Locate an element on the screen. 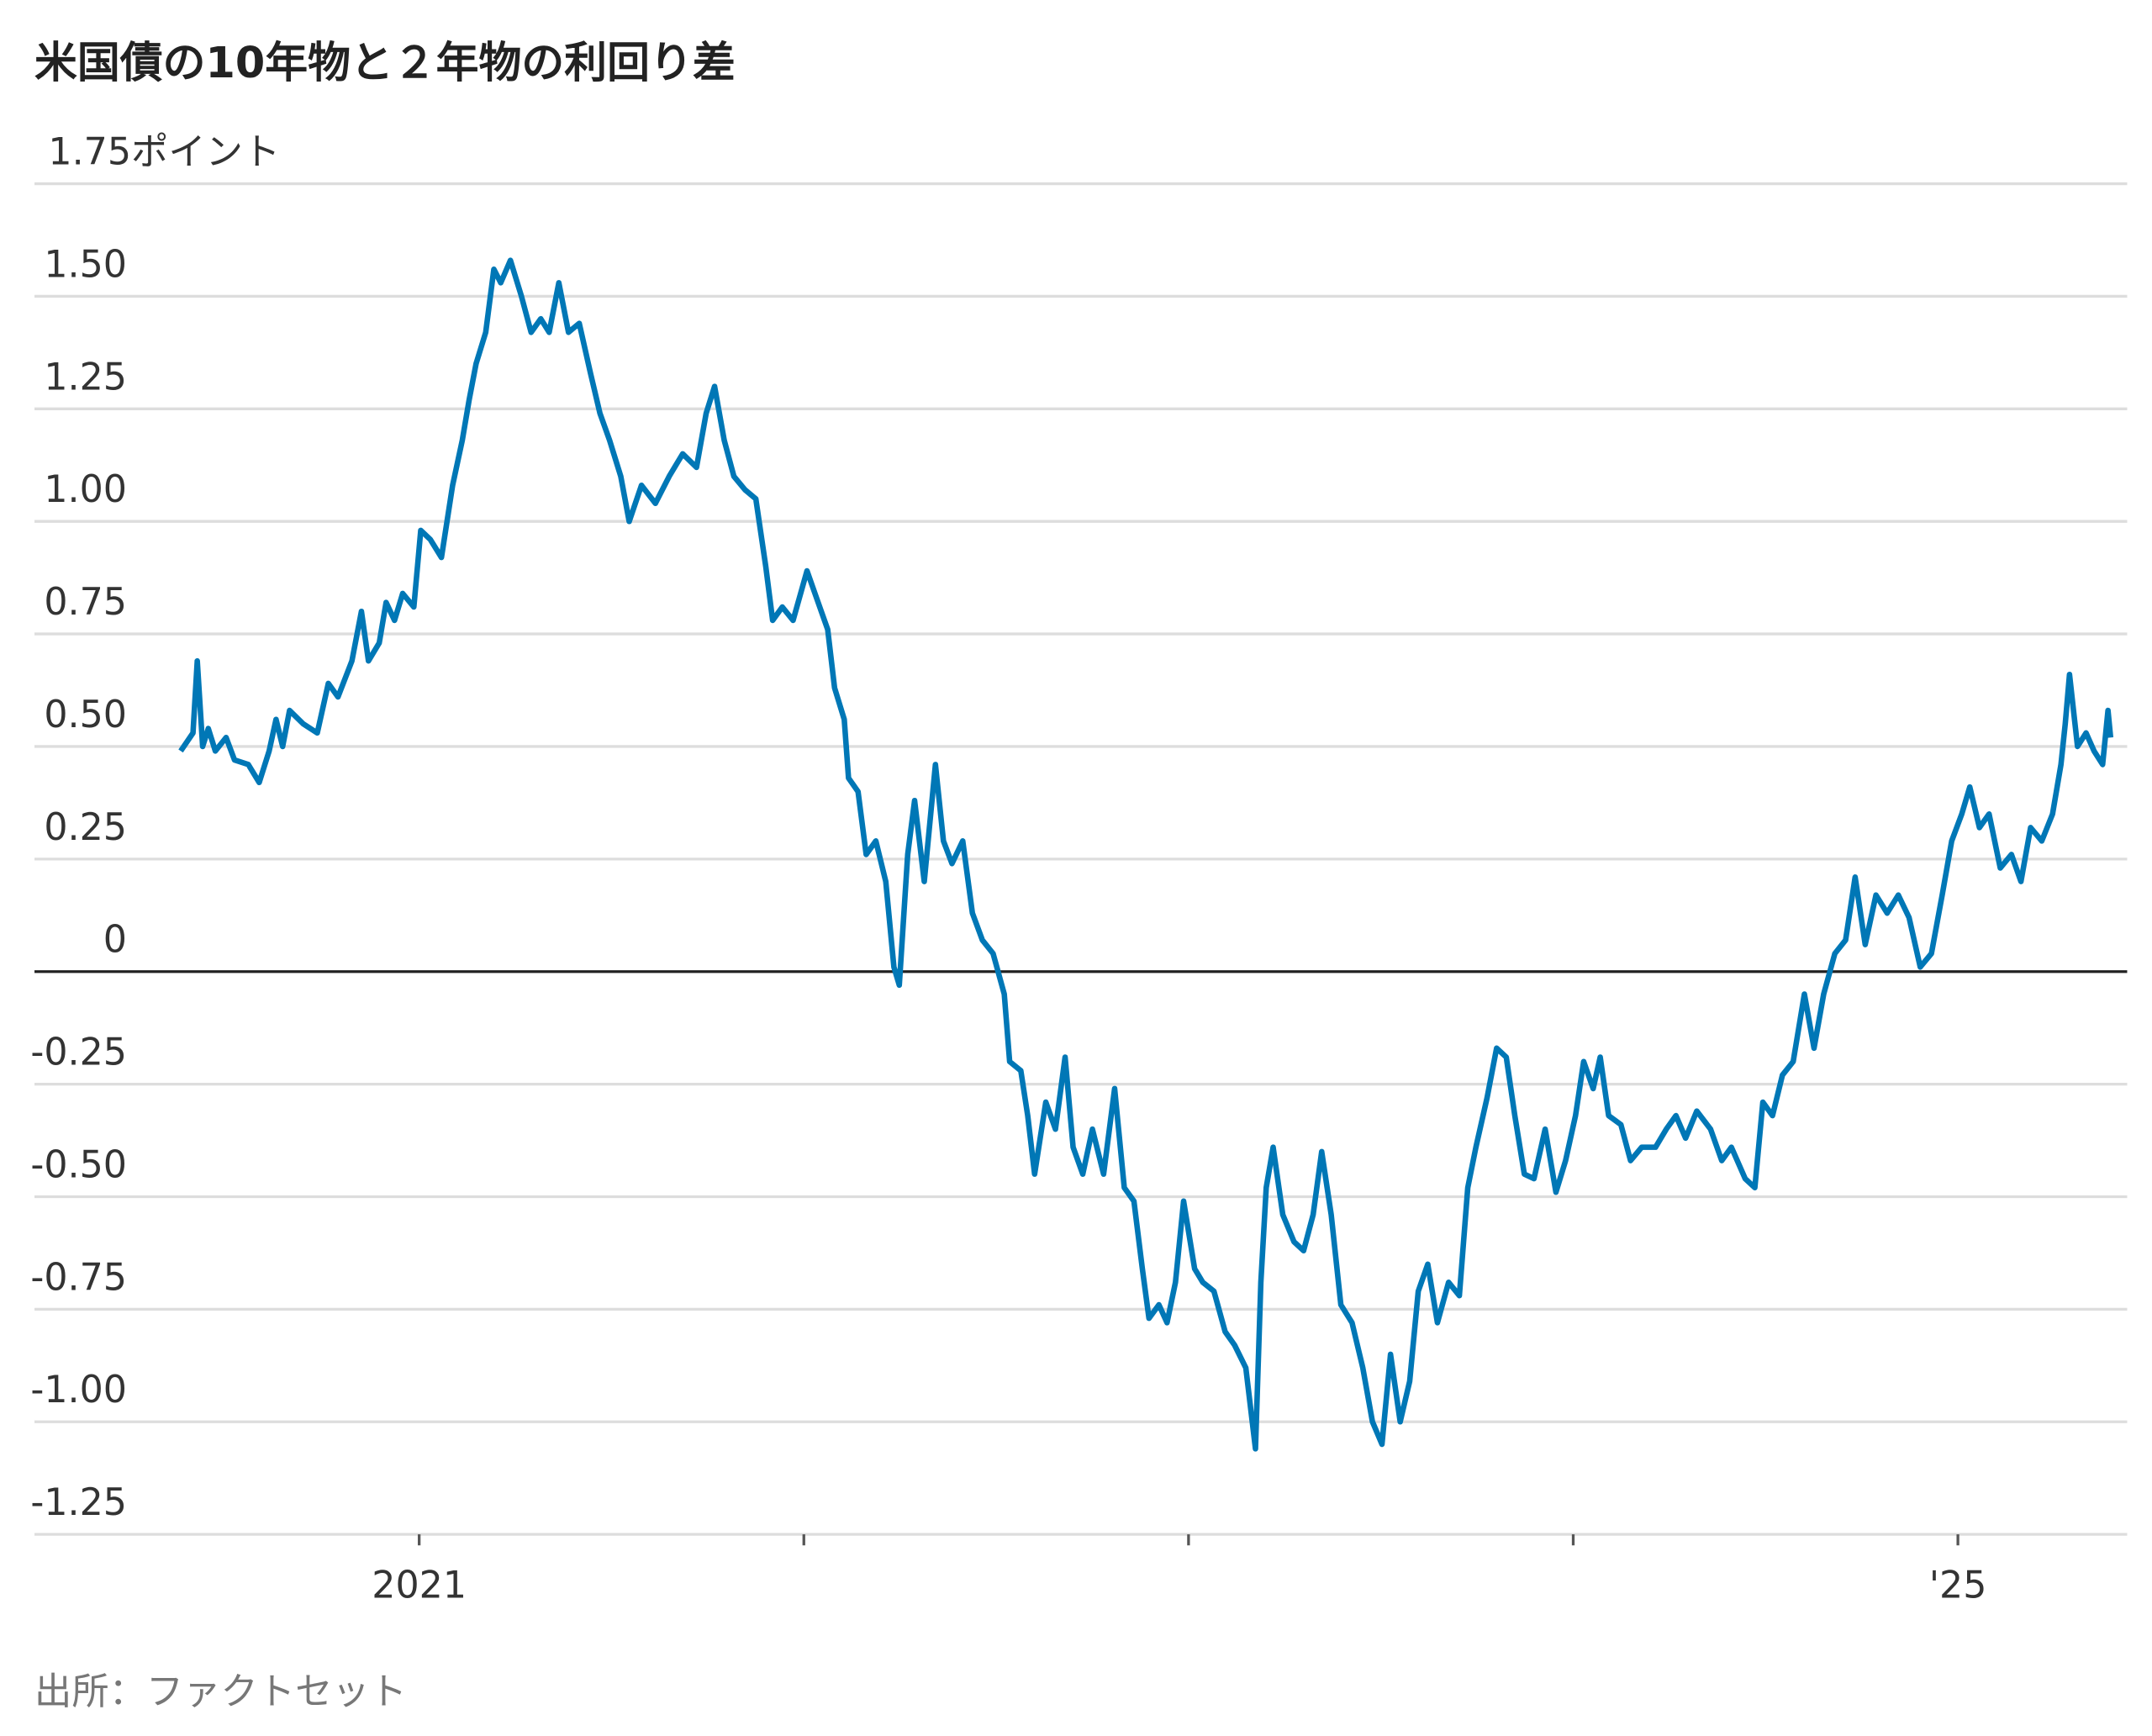  y-tick-label: -1.25 is located at coordinates (78, 1502).